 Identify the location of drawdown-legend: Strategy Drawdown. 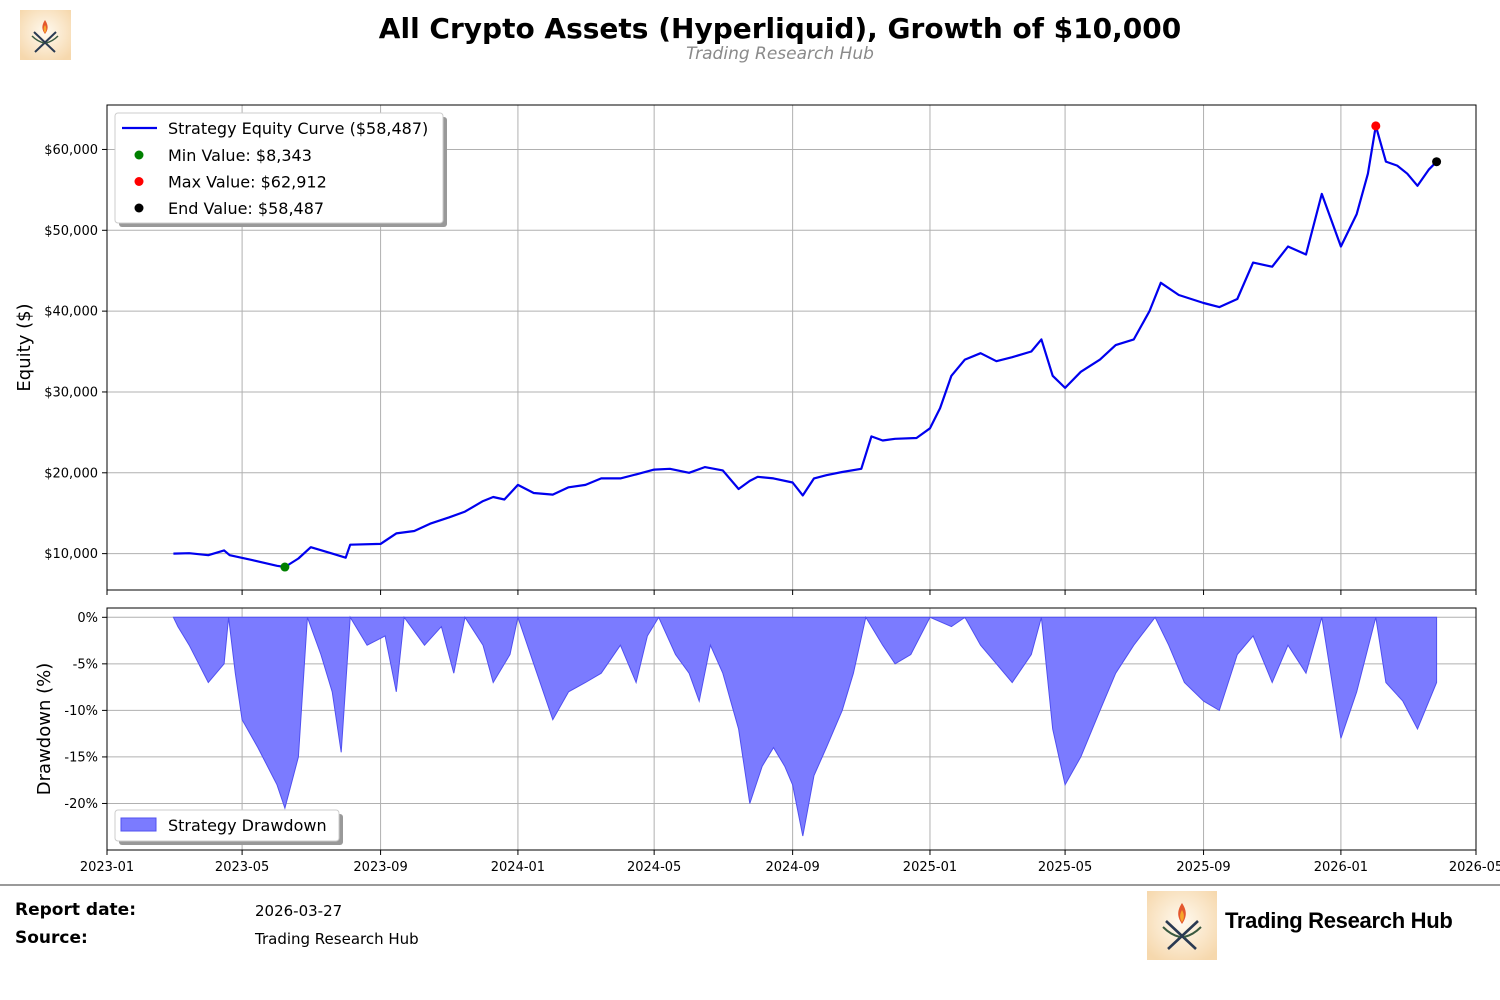
(228, 827).